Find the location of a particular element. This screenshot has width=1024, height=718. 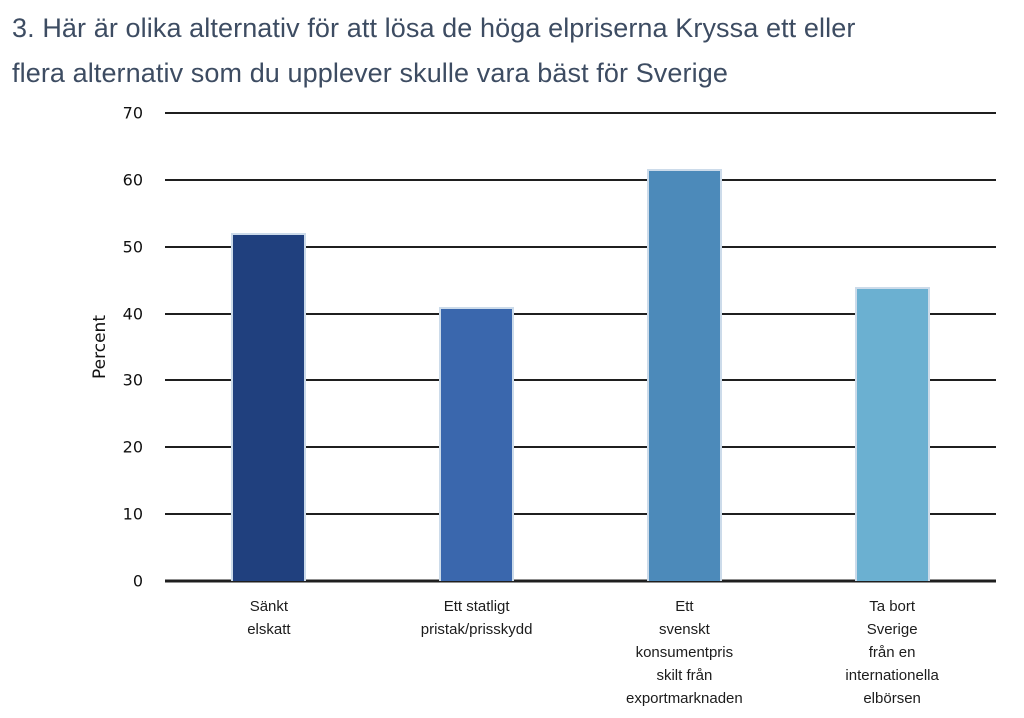

y-tick-label: 40 is located at coordinates (132, 314).